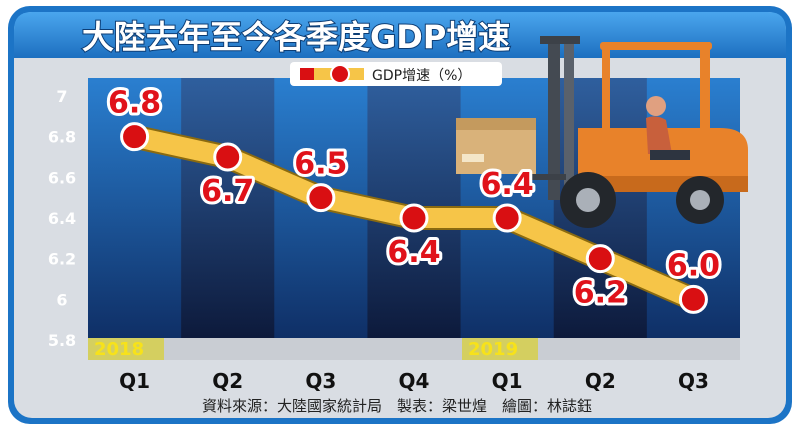 Image resolution: width=800 pixels, height=430 pixels. I want to click on year-badge-2018, so click(126, 349).